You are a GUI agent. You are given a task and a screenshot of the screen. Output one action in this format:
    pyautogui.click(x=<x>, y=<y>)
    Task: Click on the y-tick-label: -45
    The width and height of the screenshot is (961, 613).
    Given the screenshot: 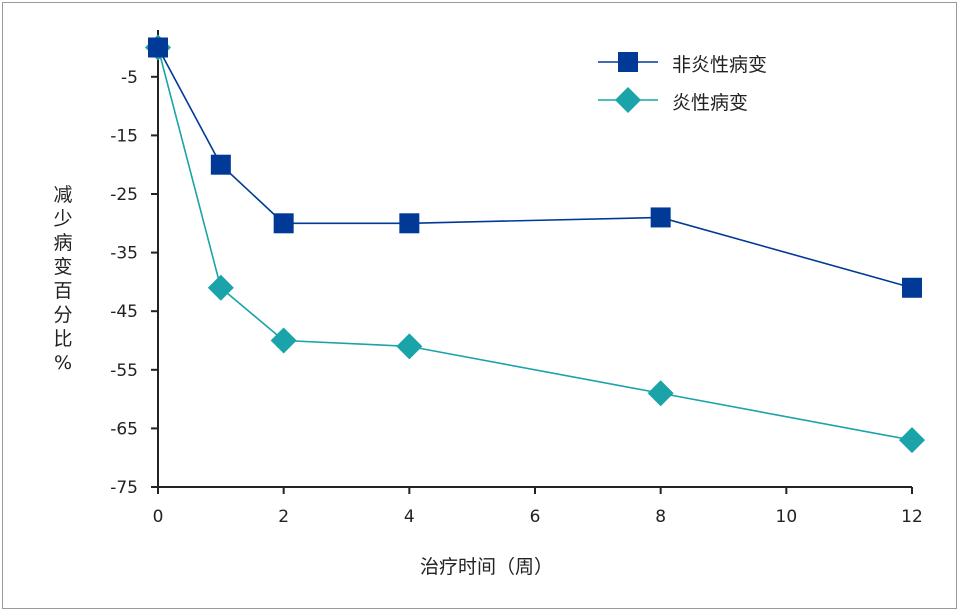 What is the action you would take?
    pyautogui.click(x=124, y=312)
    